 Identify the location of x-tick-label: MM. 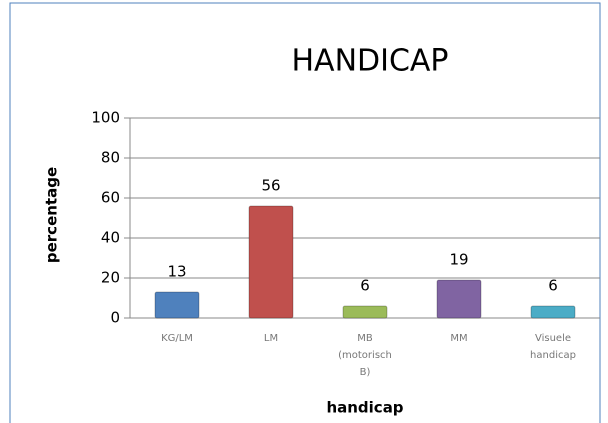
(459, 338).